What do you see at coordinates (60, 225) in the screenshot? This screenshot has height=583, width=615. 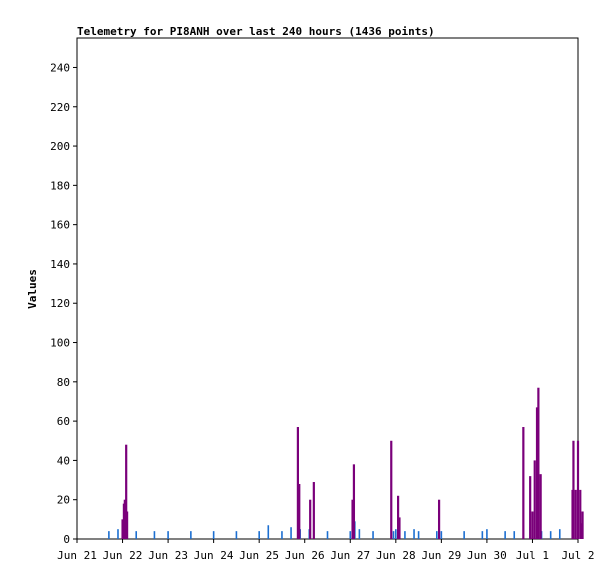 I see `y-tick-label: 160` at bounding box center [60, 225].